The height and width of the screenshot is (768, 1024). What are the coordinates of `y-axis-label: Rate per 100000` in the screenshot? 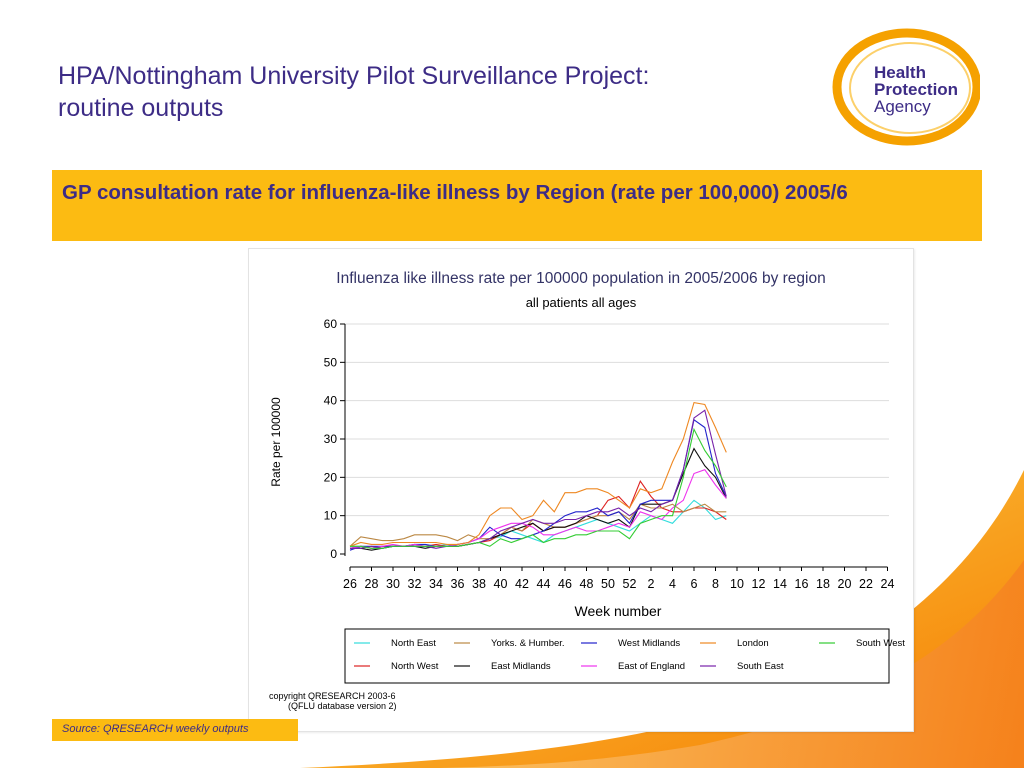 It's located at (276, 442).